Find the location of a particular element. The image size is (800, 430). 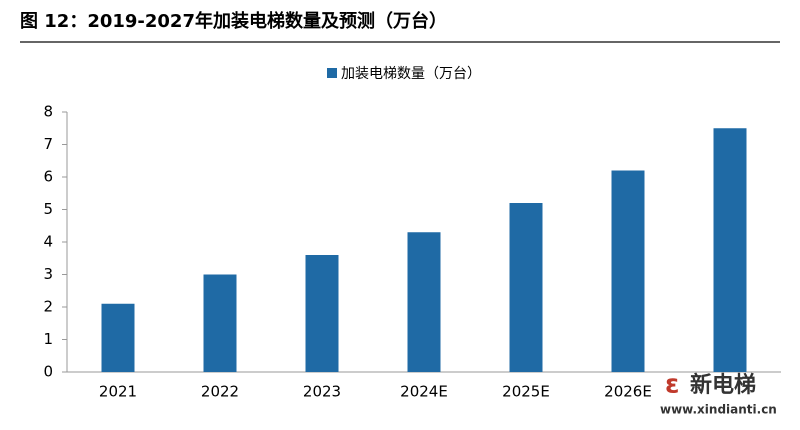

legend-label: 加装电梯数量（万台） is located at coordinates (411, 74).